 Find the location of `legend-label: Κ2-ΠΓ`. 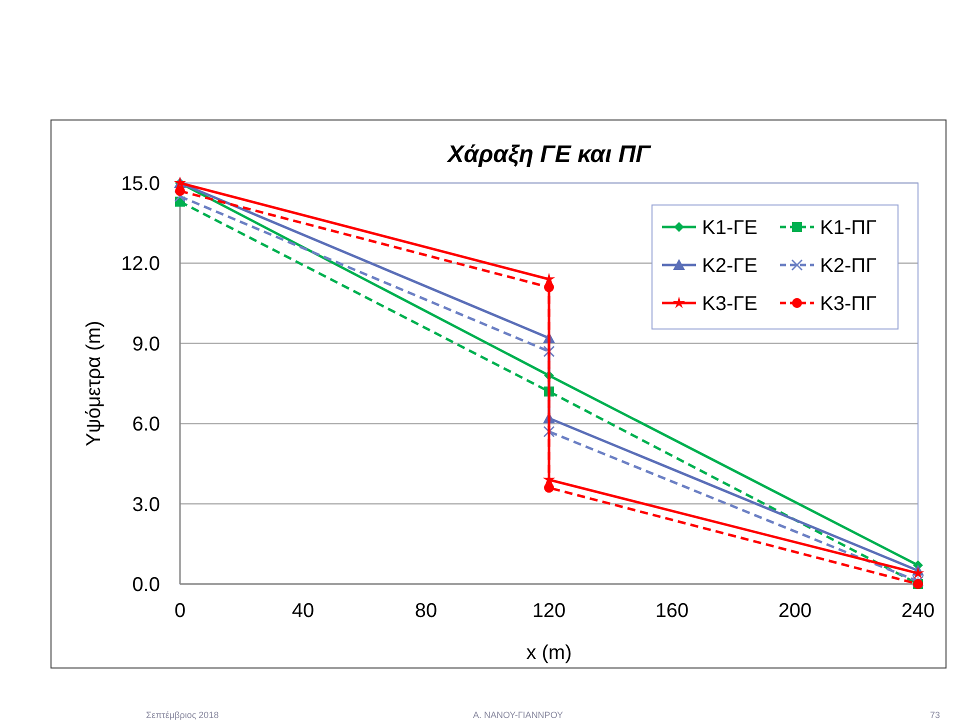

legend-label: Κ2-ΠΓ is located at coordinates (848, 266).